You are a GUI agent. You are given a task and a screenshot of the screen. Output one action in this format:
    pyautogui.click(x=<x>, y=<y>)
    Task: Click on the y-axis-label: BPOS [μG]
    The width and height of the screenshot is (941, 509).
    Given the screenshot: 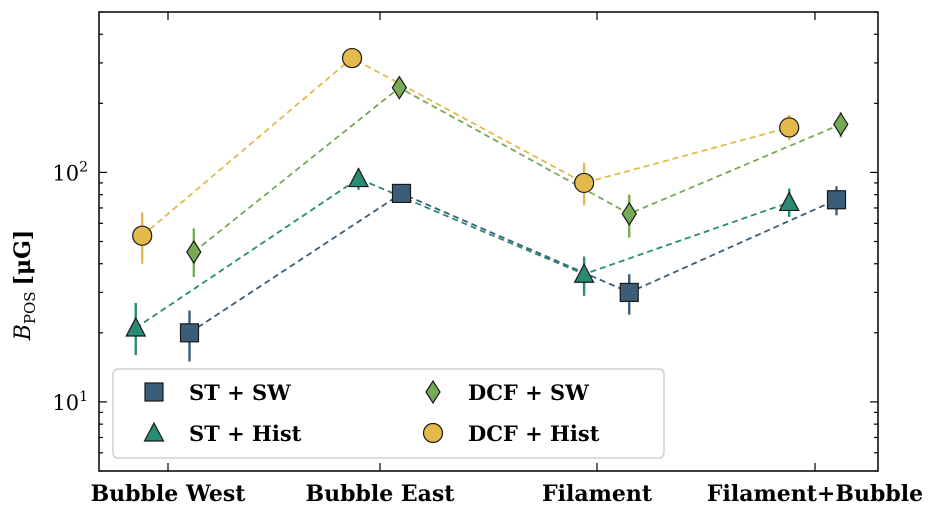 What is the action you would take?
    pyautogui.click(x=24, y=286)
    